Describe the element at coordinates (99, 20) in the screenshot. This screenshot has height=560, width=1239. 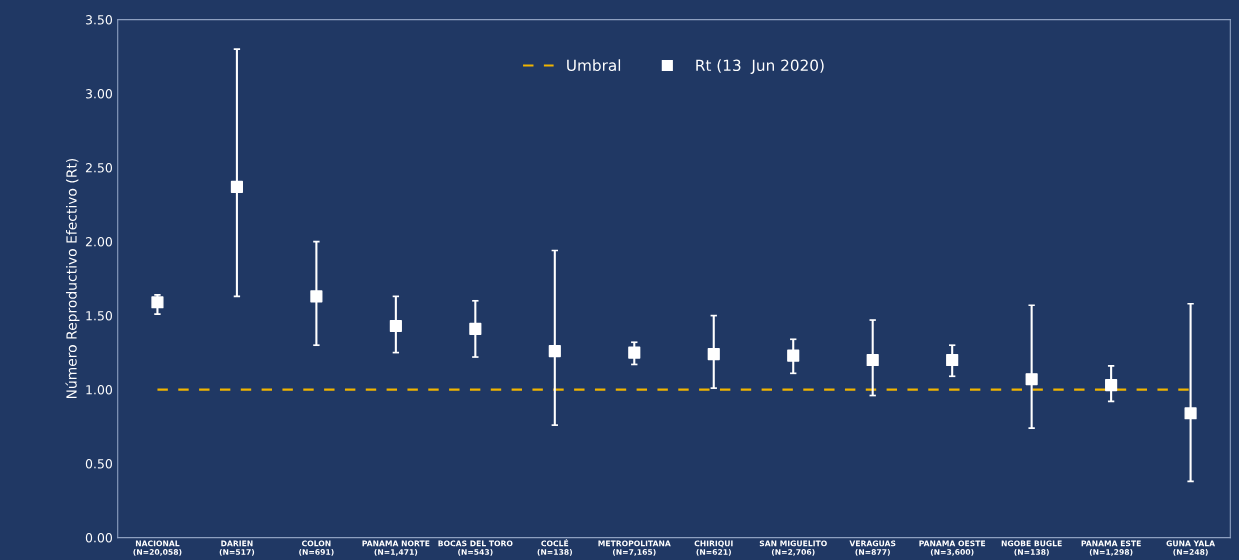
I see `y-tick-label: 3.50` at that location.